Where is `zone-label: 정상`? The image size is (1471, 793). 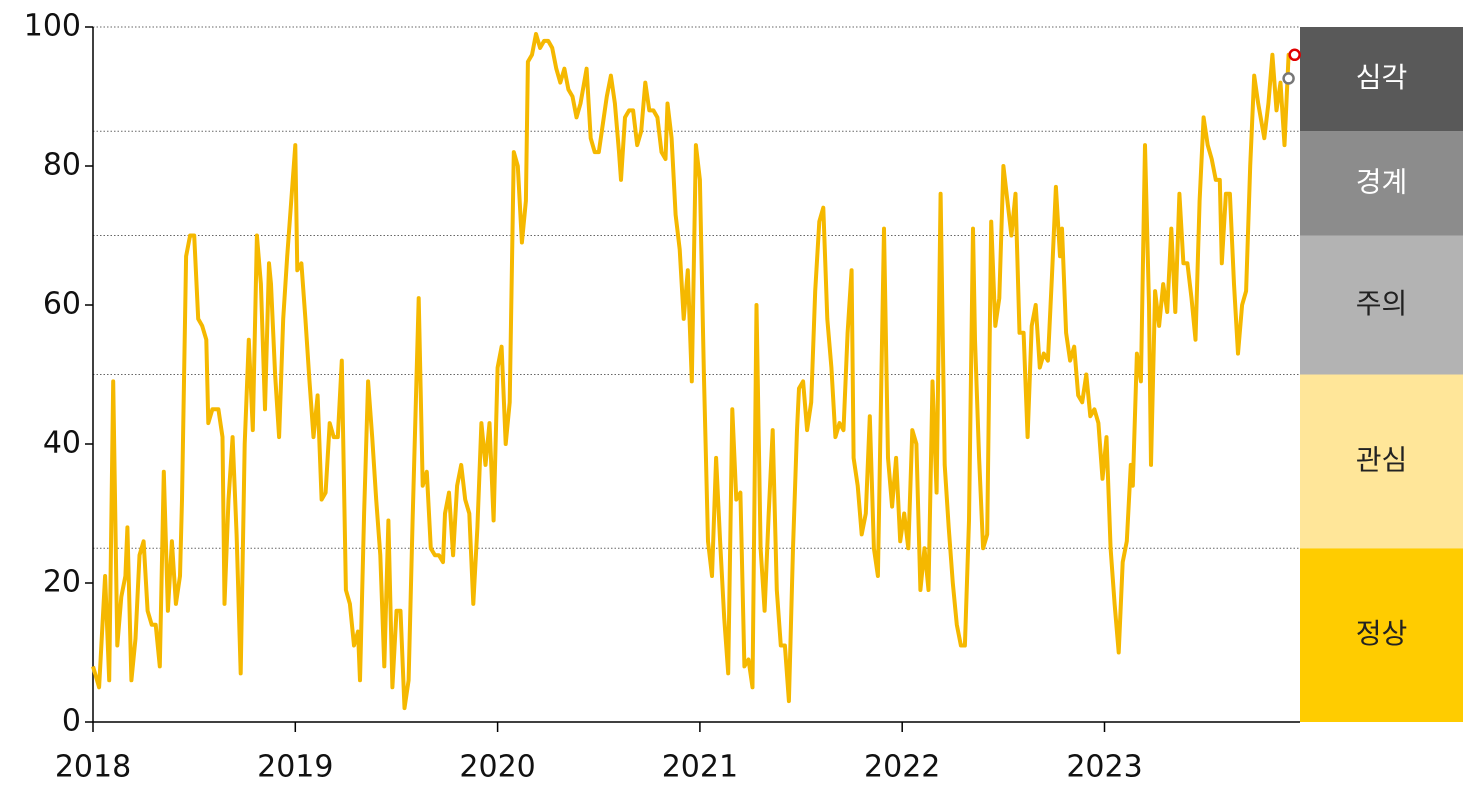 zone-label: 정상 is located at coordinates (1382, 633).